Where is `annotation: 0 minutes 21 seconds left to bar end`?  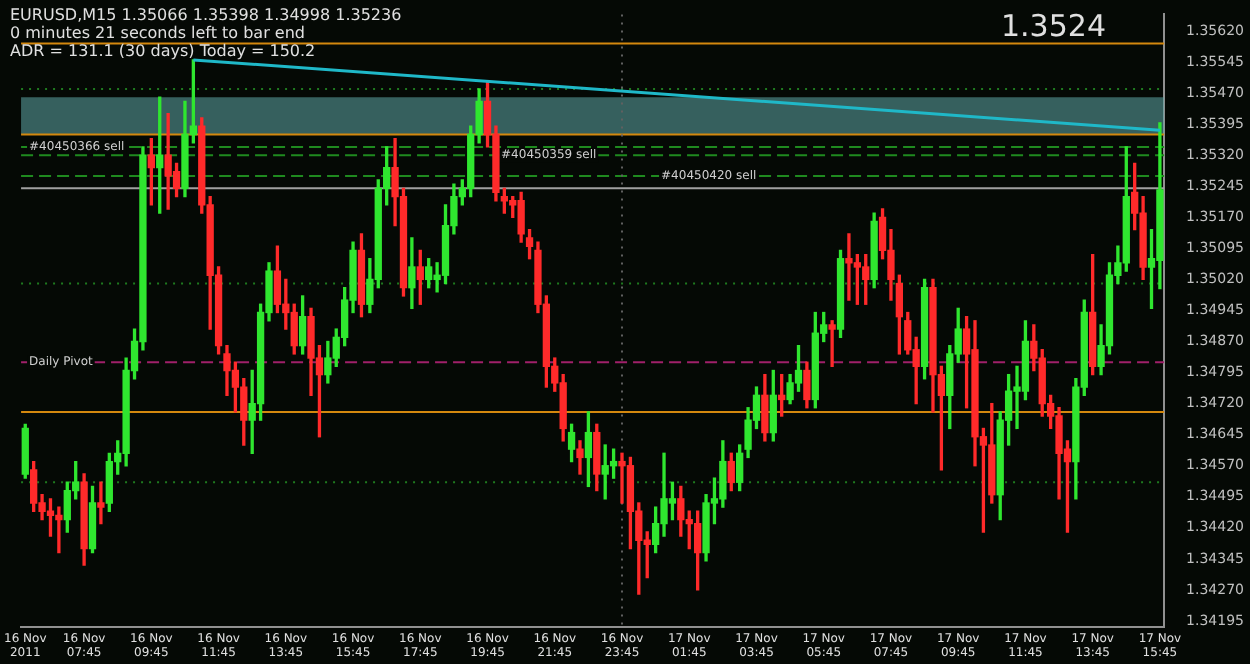
annotation: 0 minutes 21 seconds left to bar end is located at coordinates (157, 33).